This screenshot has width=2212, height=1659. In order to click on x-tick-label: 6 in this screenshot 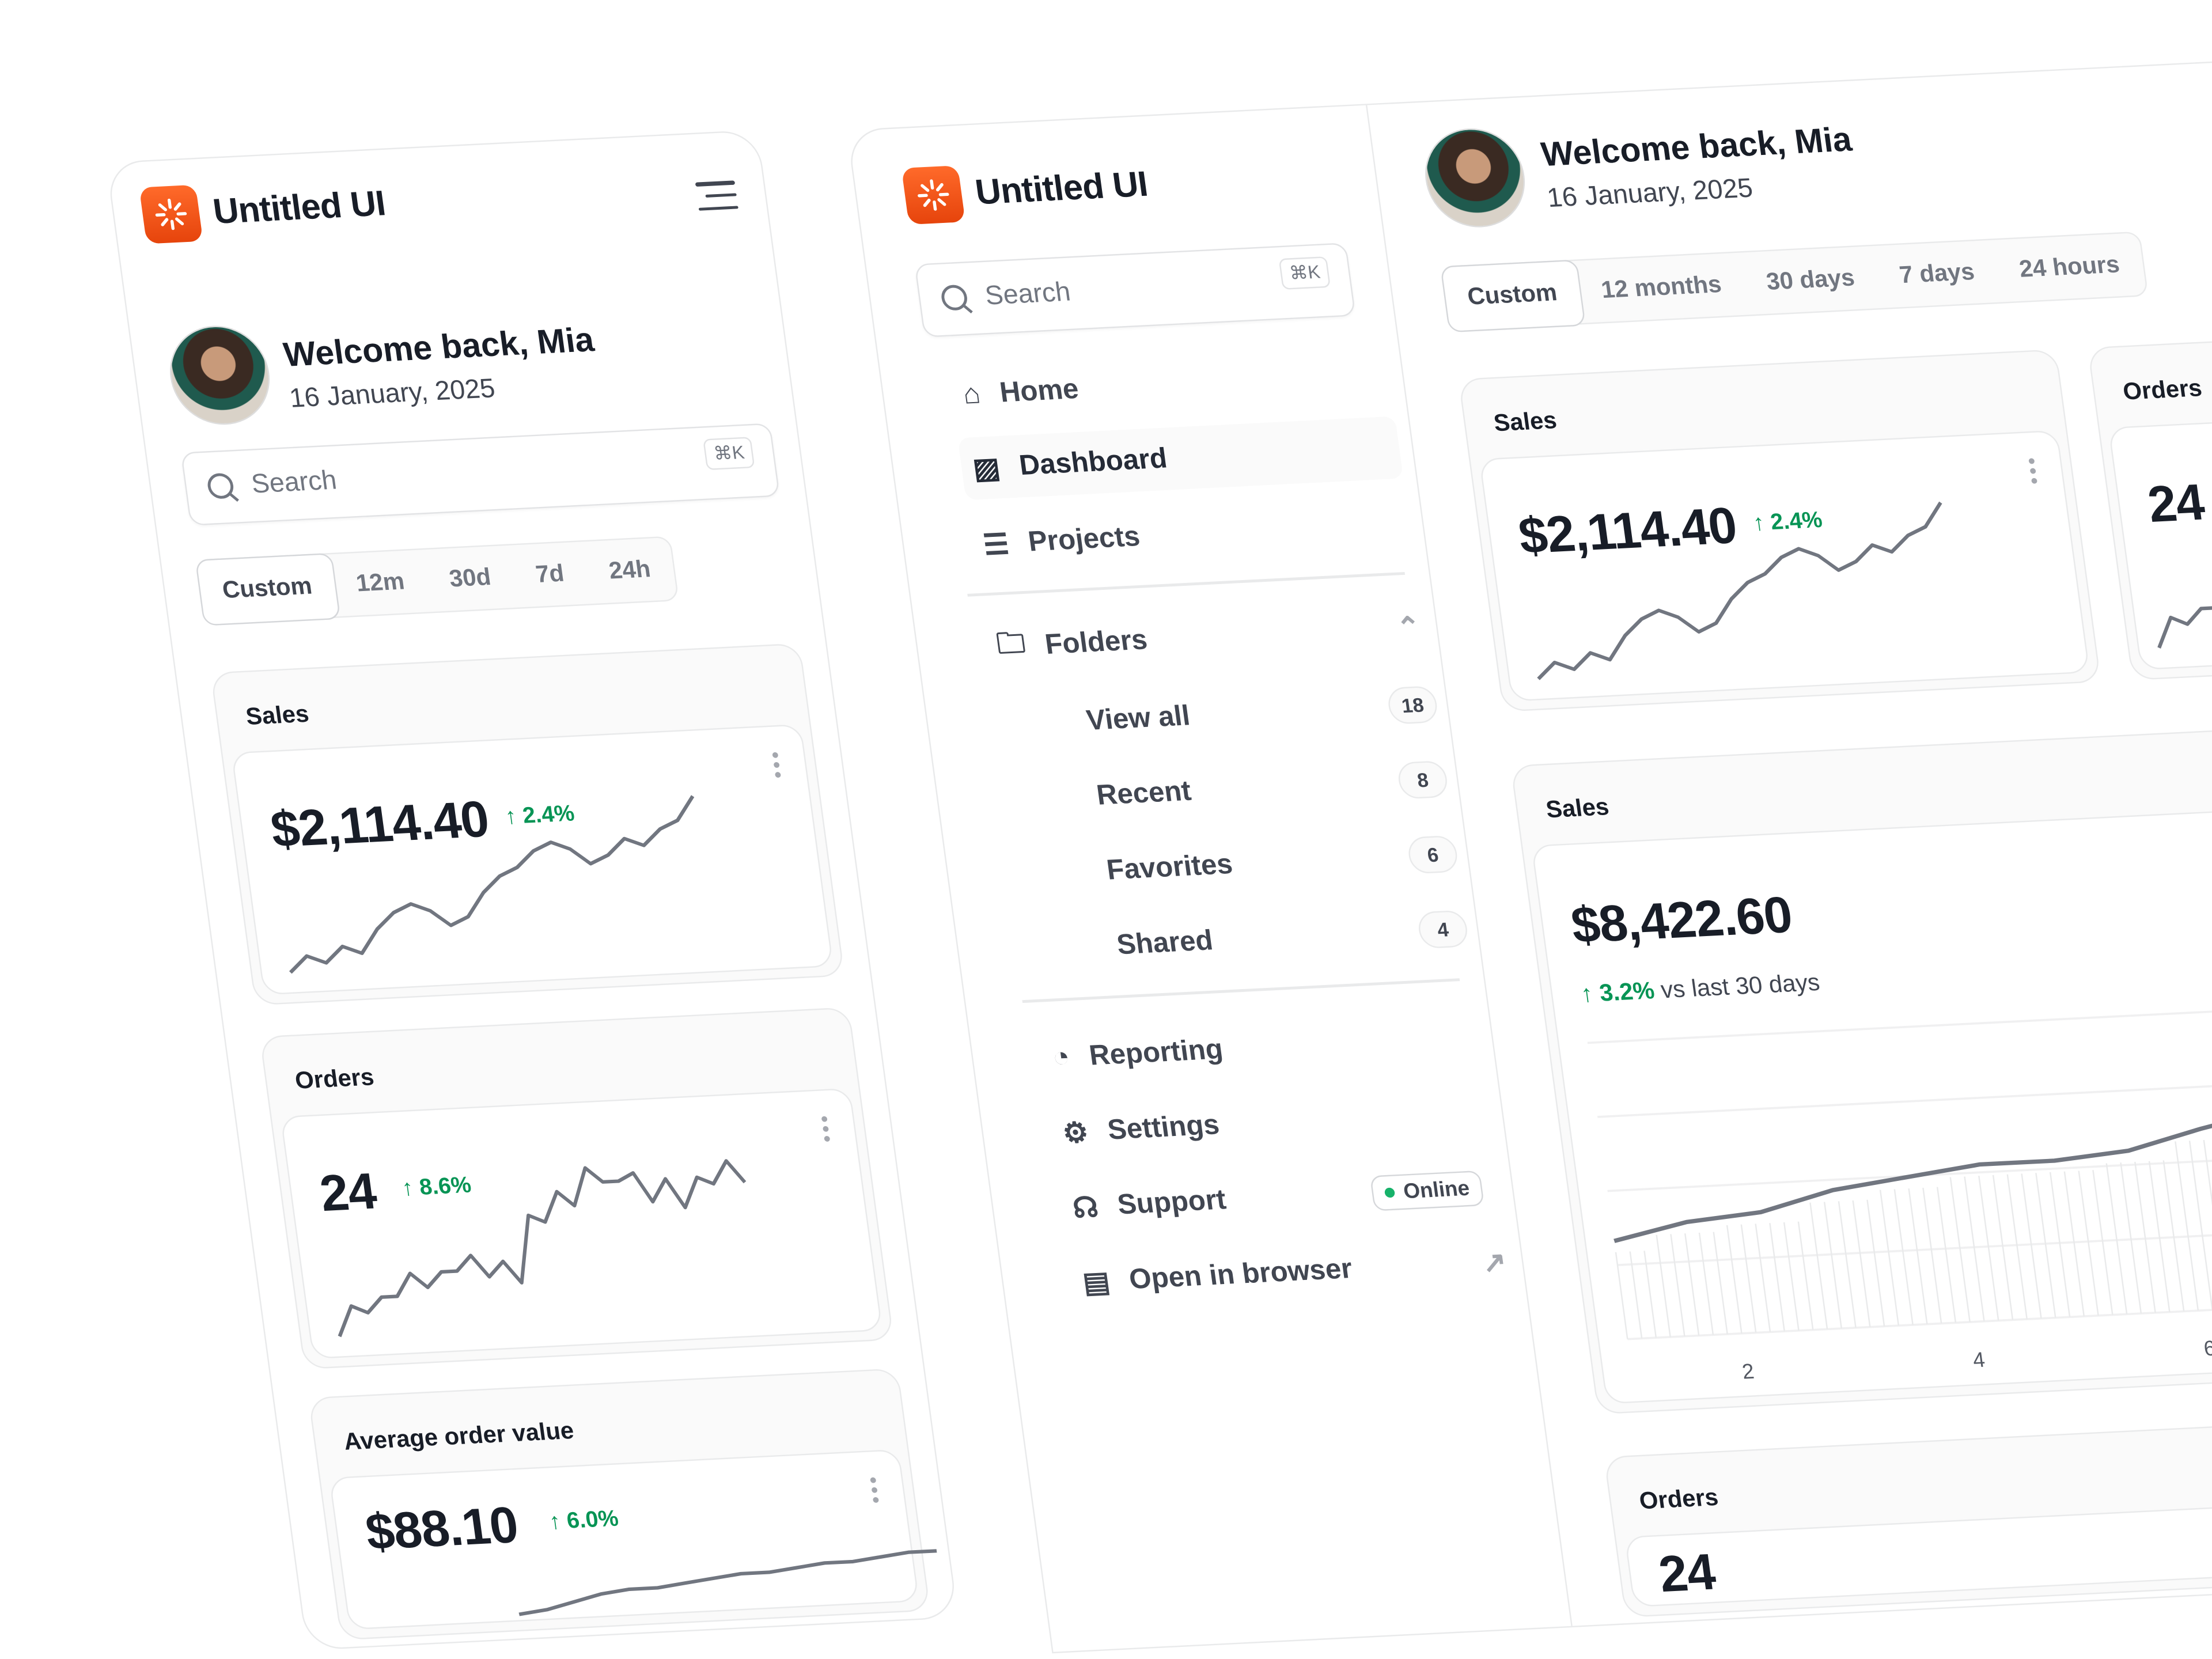, I will do `click(2207, 1348)`.